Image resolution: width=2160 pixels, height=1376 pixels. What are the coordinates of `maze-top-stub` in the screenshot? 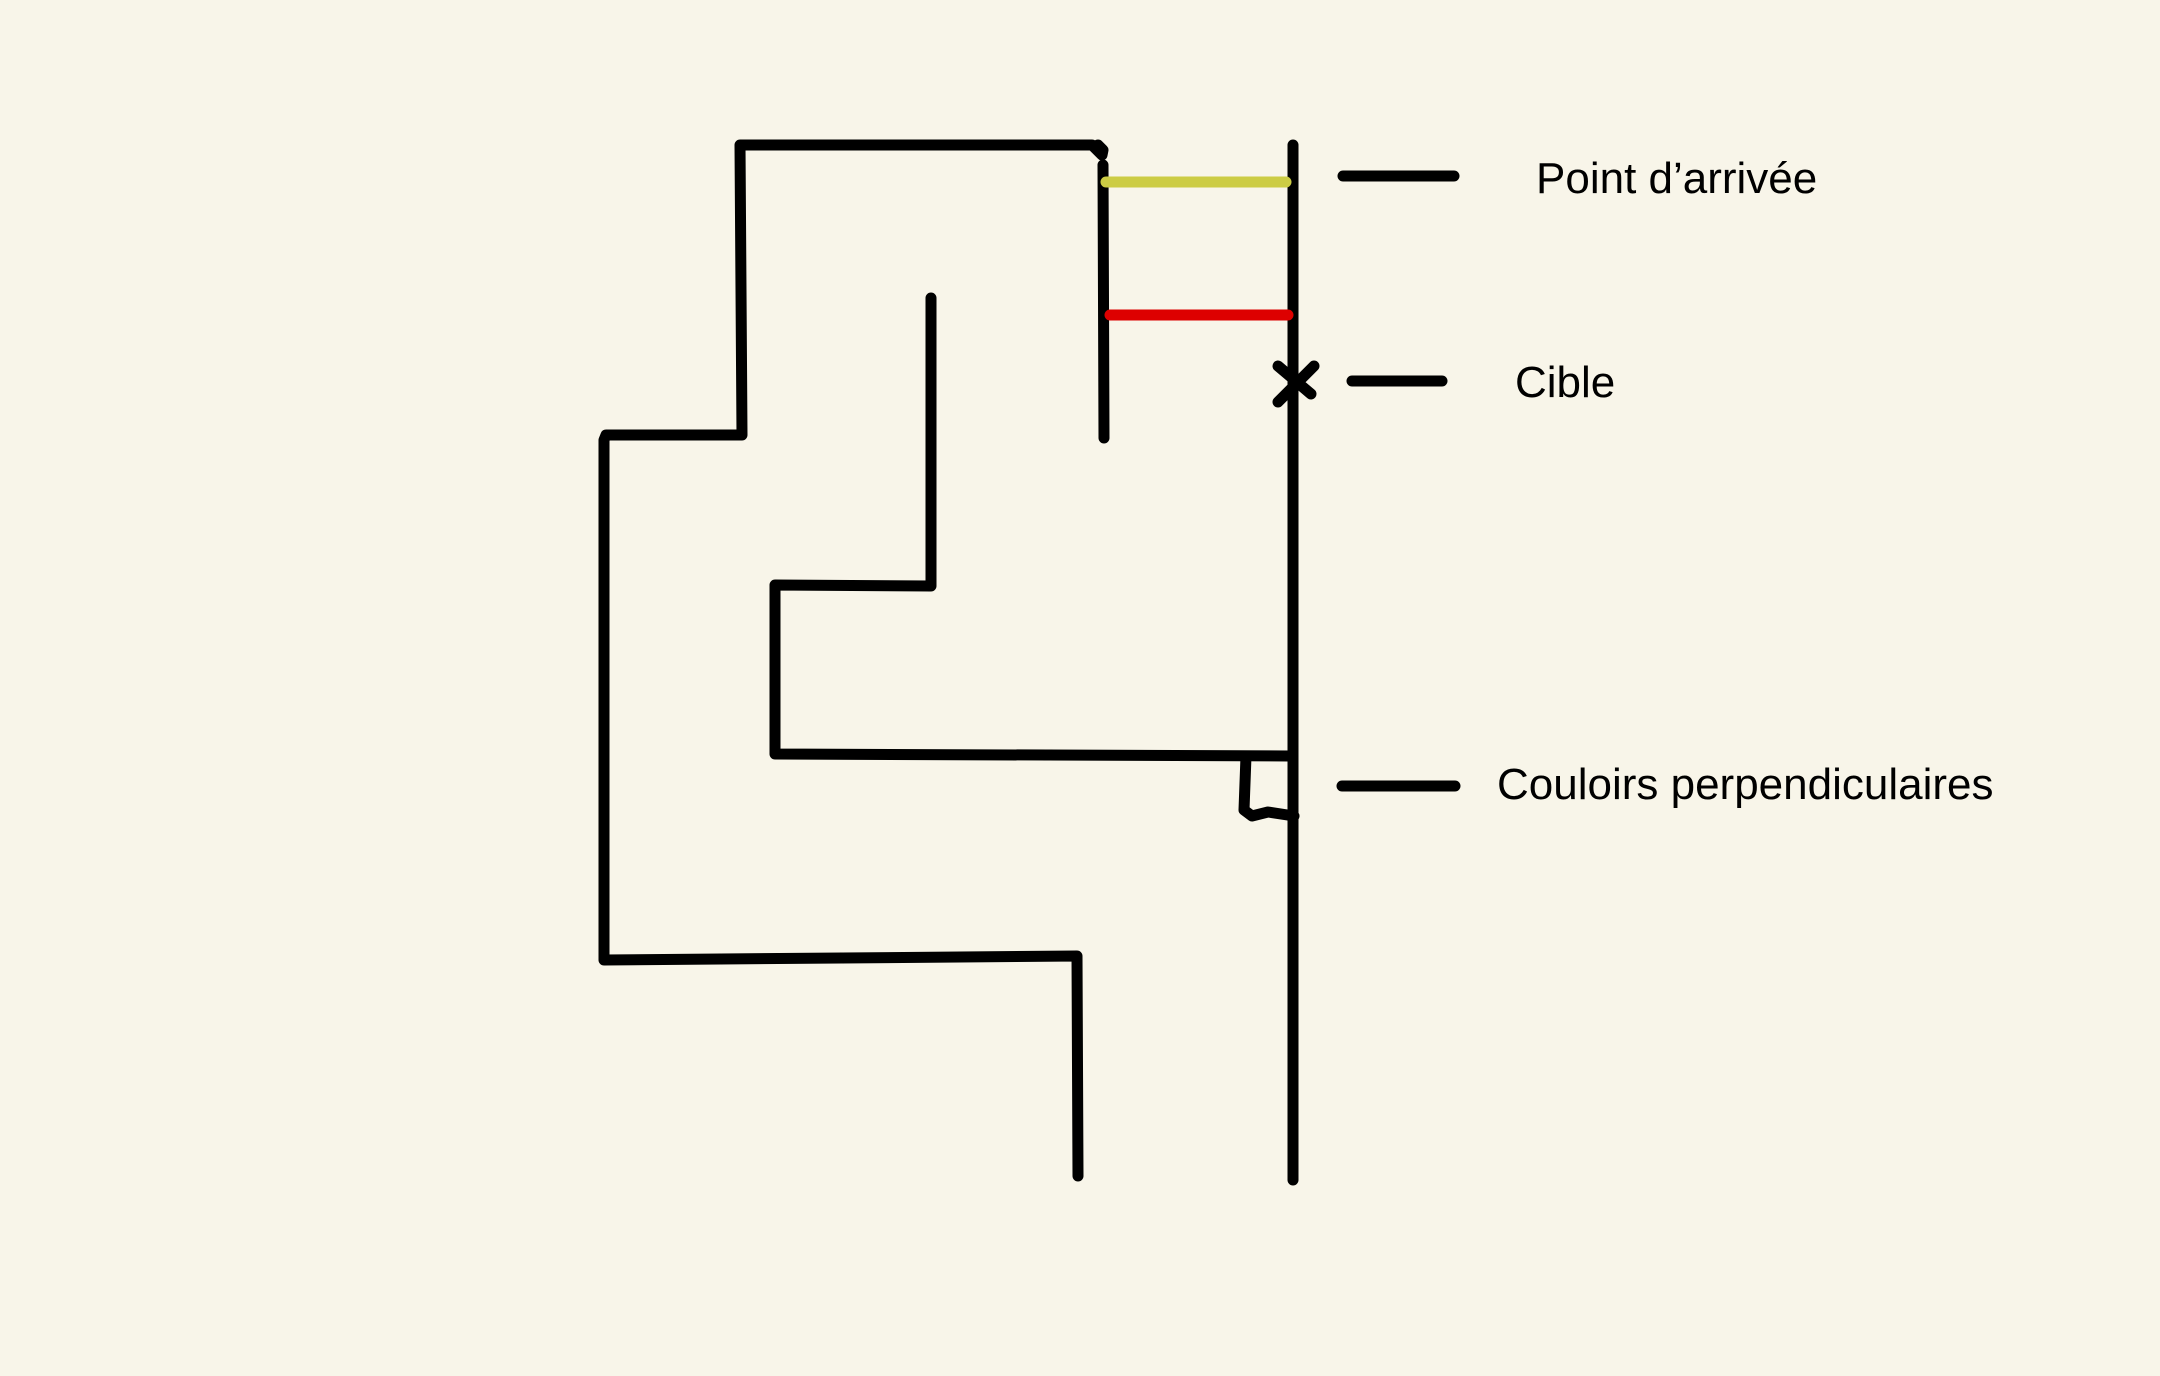 It's located at (1103, 301).